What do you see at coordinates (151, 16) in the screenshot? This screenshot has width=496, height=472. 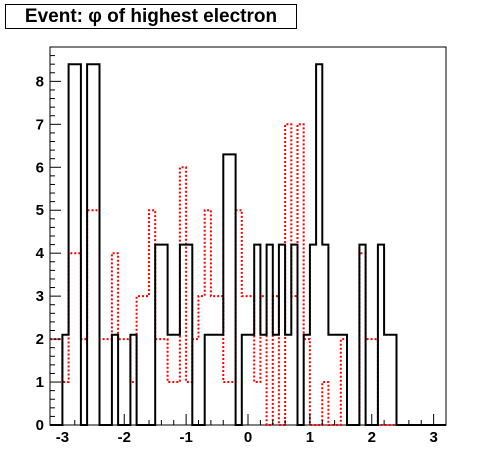 I see `chart-title: Event: φ of highest electron` at bounding box center [151, 16].